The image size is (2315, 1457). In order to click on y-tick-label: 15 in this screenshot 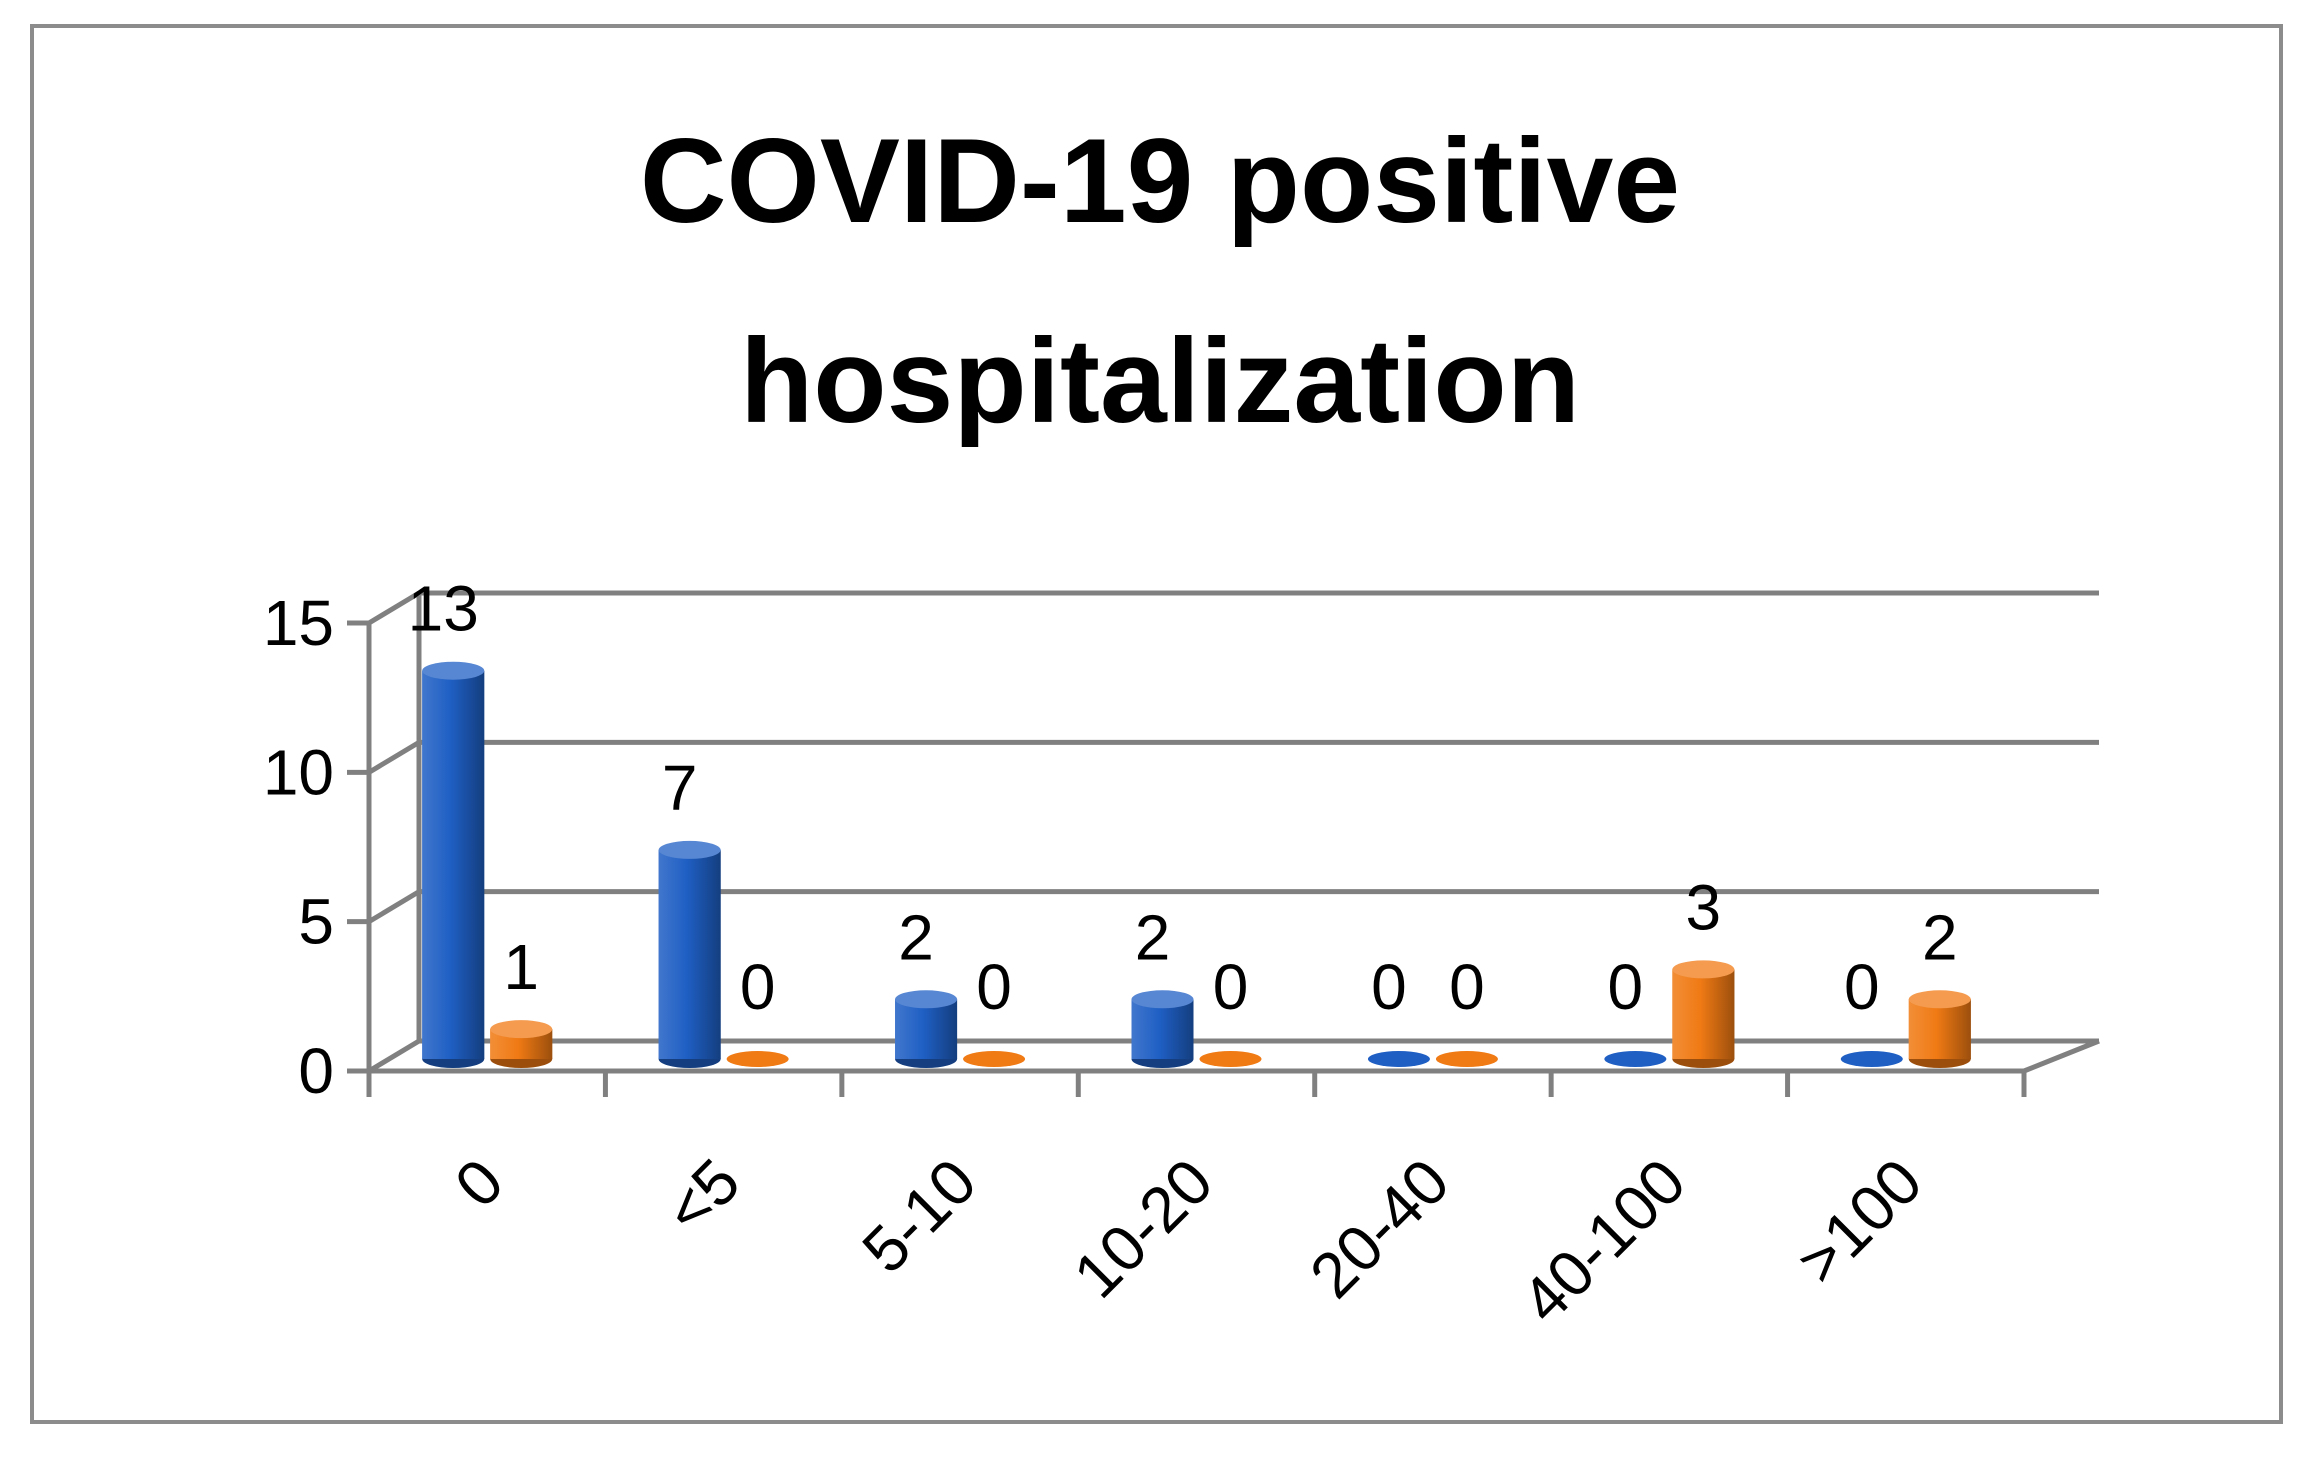, I will do `click(298, 623)`.